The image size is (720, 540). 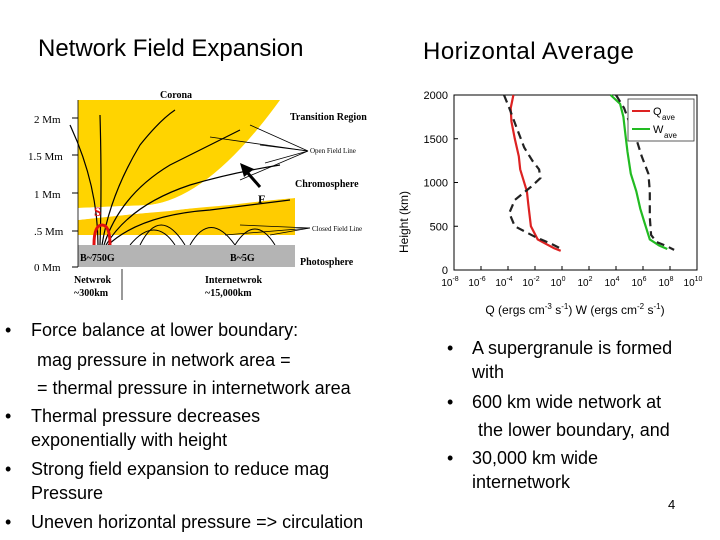 What do you see at coordinates (45, 157) in the screenshot?
I see `height-label-15mm: 1.5 Mm` at bounding box center [45, 157].